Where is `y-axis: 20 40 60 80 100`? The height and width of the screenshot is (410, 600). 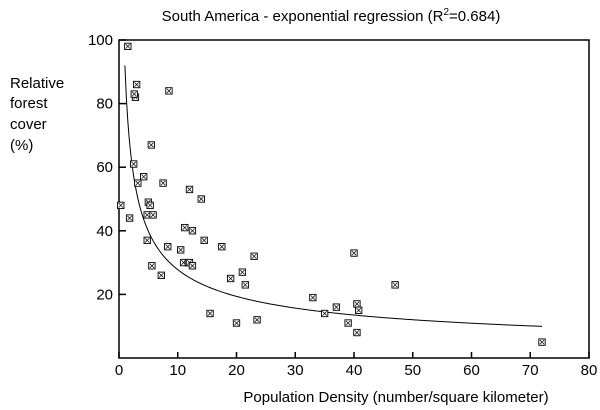 y-axis: 20 40 60 80 100 is located at coordinates (107, 167).